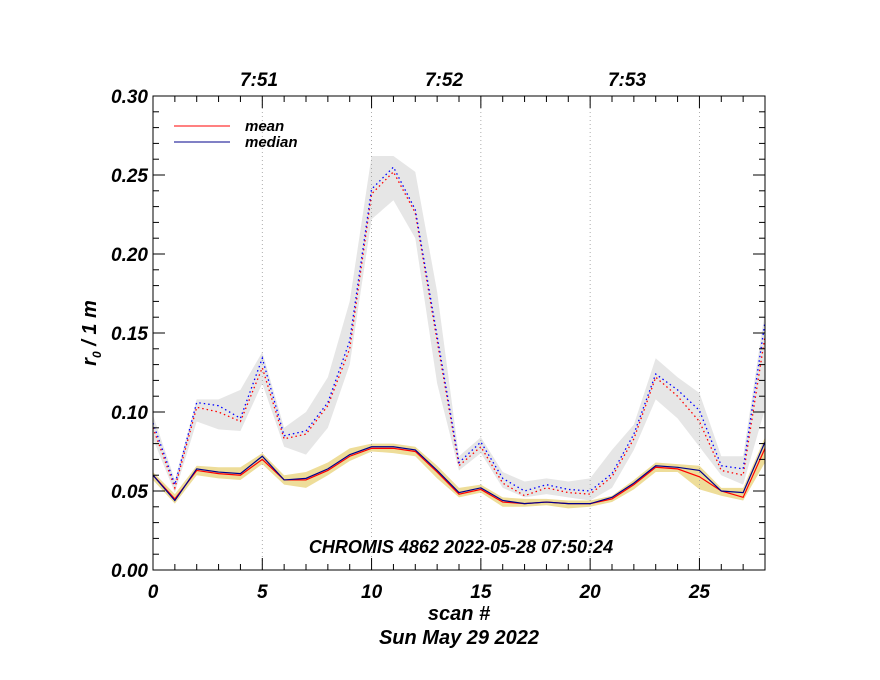 The image size is (880, 680). I want to click on top-time-label-1: 7:52, so click(444, 80).